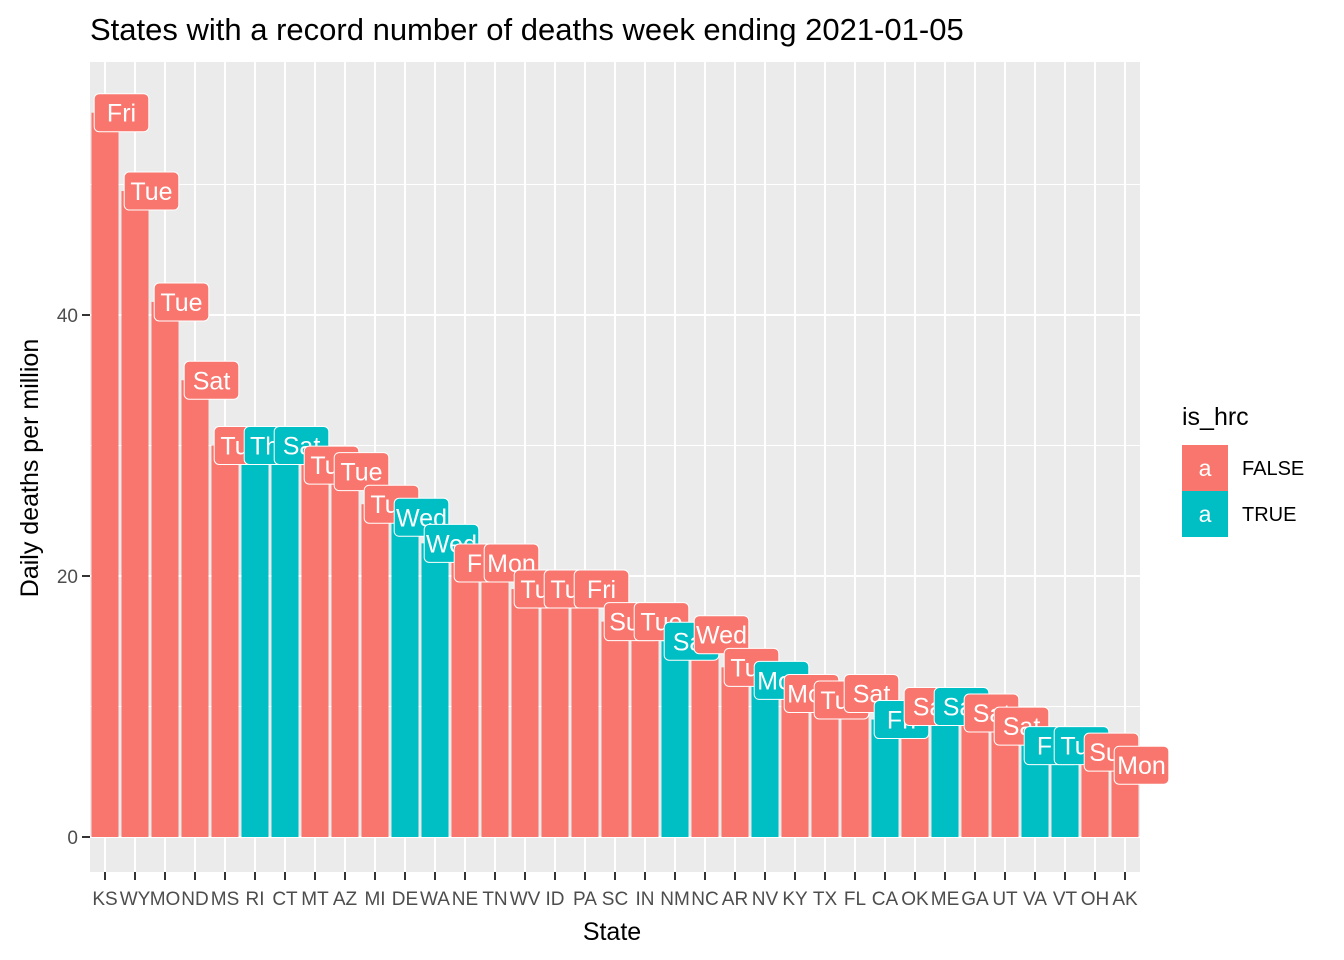 This screenshot has width=1344, height=960. Describe the element at coordinates (315, 651) in the screenshot. I see `bar-MT` at that location.